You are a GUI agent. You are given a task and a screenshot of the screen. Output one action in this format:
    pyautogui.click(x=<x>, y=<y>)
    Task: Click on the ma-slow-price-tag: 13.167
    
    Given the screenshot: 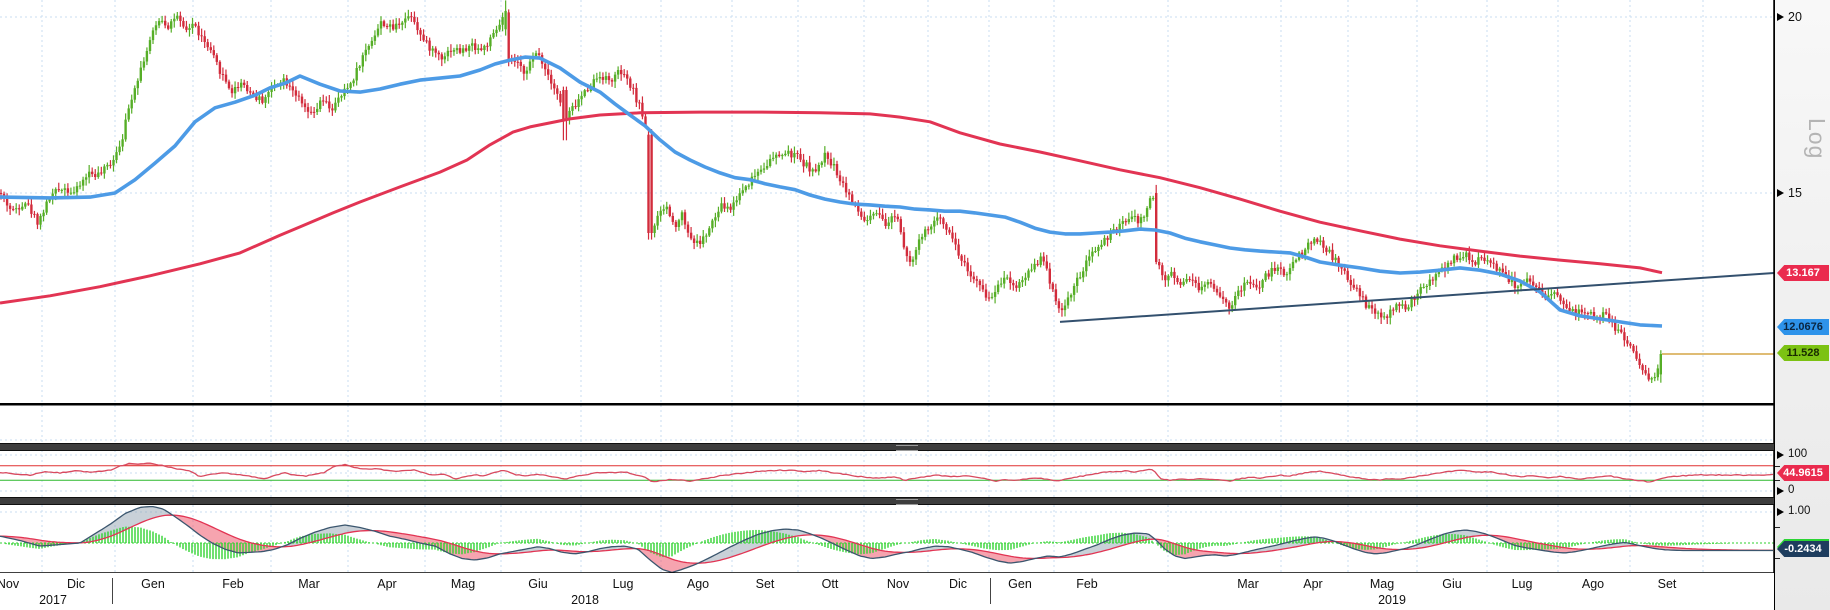 What is the action you would take?
    pyautogui.click(x=1803, y=273)
    